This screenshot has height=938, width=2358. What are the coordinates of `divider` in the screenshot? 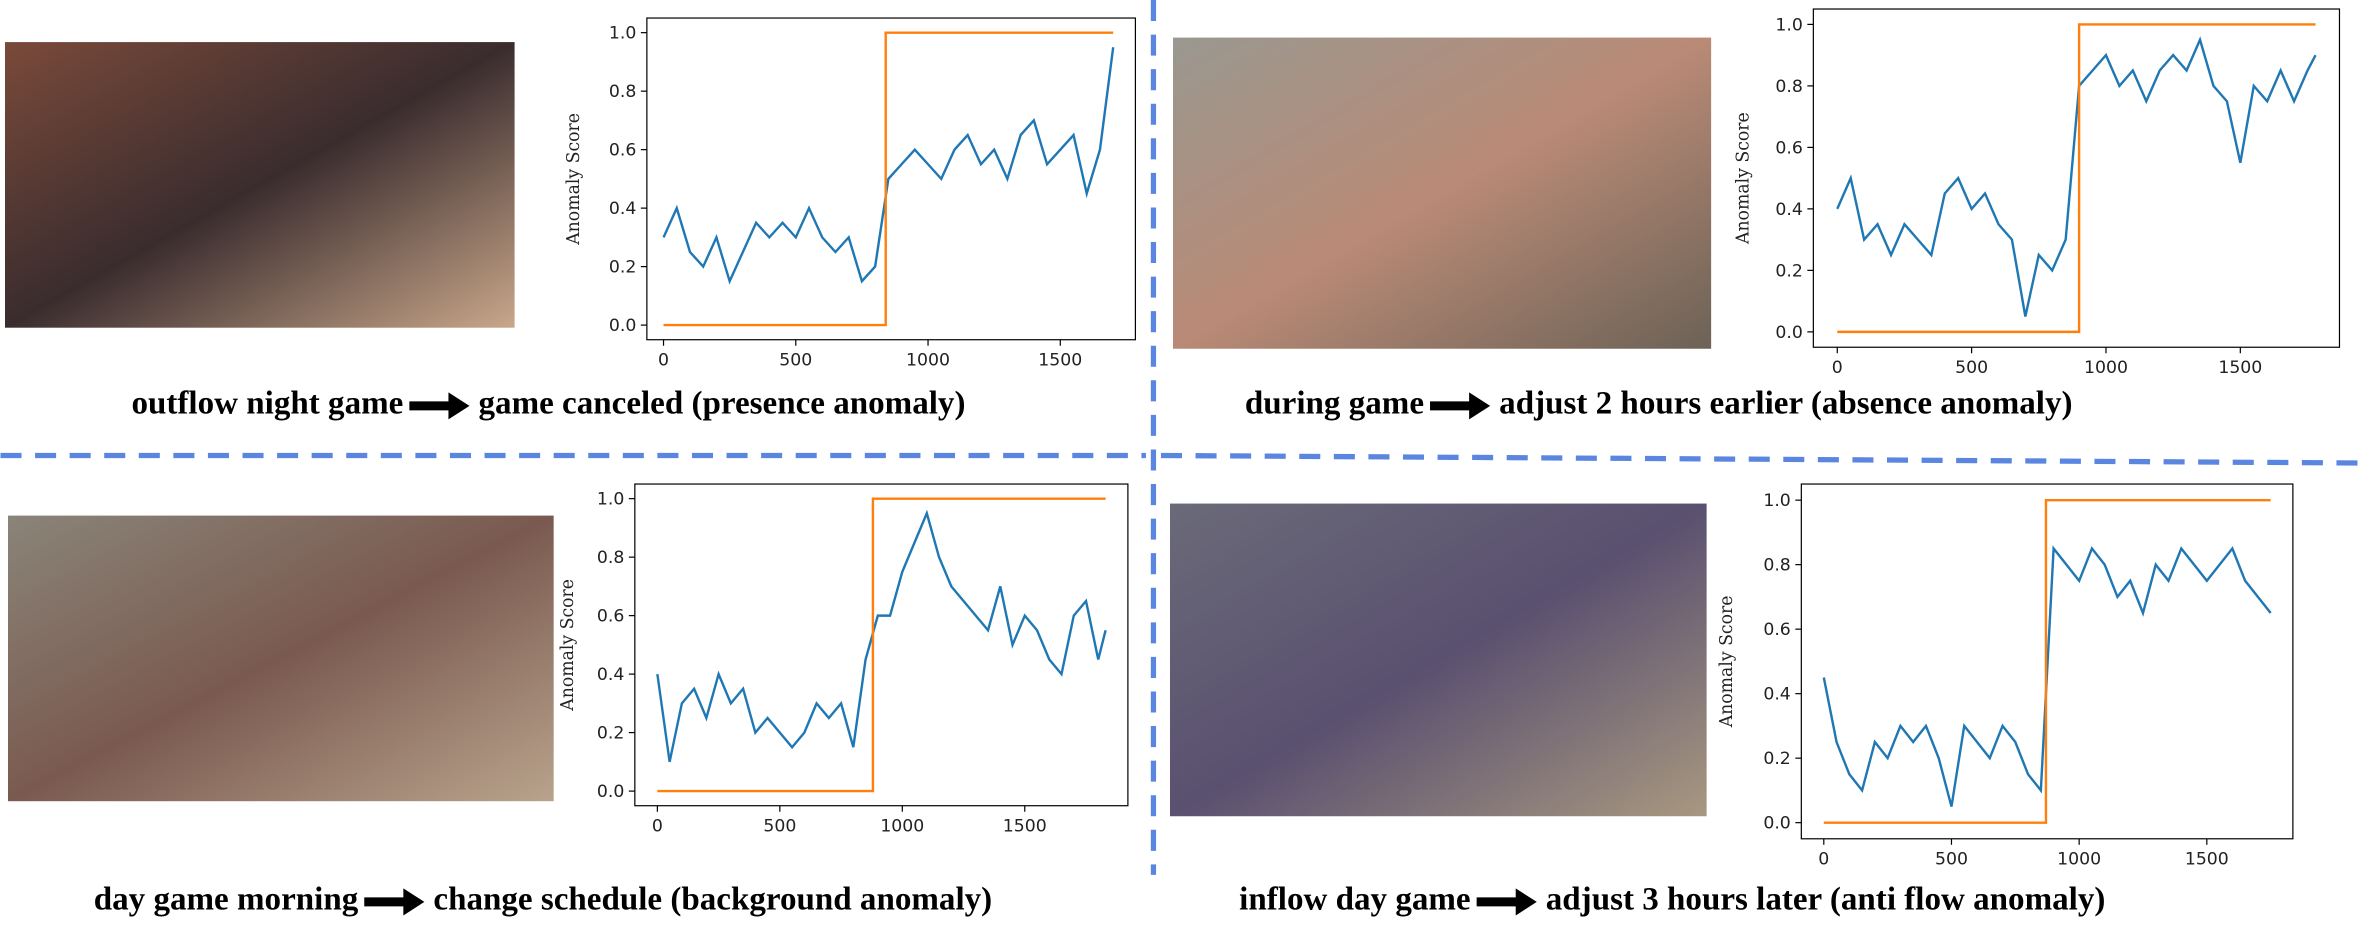 It's located at (1759, 459).